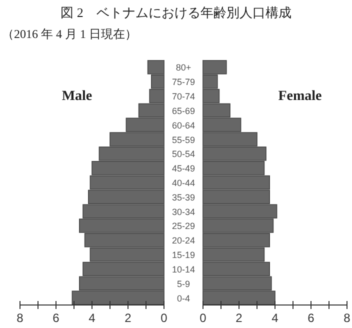 Image resolution: width=352 pixels, height=328 pixels. What do you see at coordinates (184, 154) in the screenshot?
I see `y-tick-label: 50-54` at bounding box center [184, 154].